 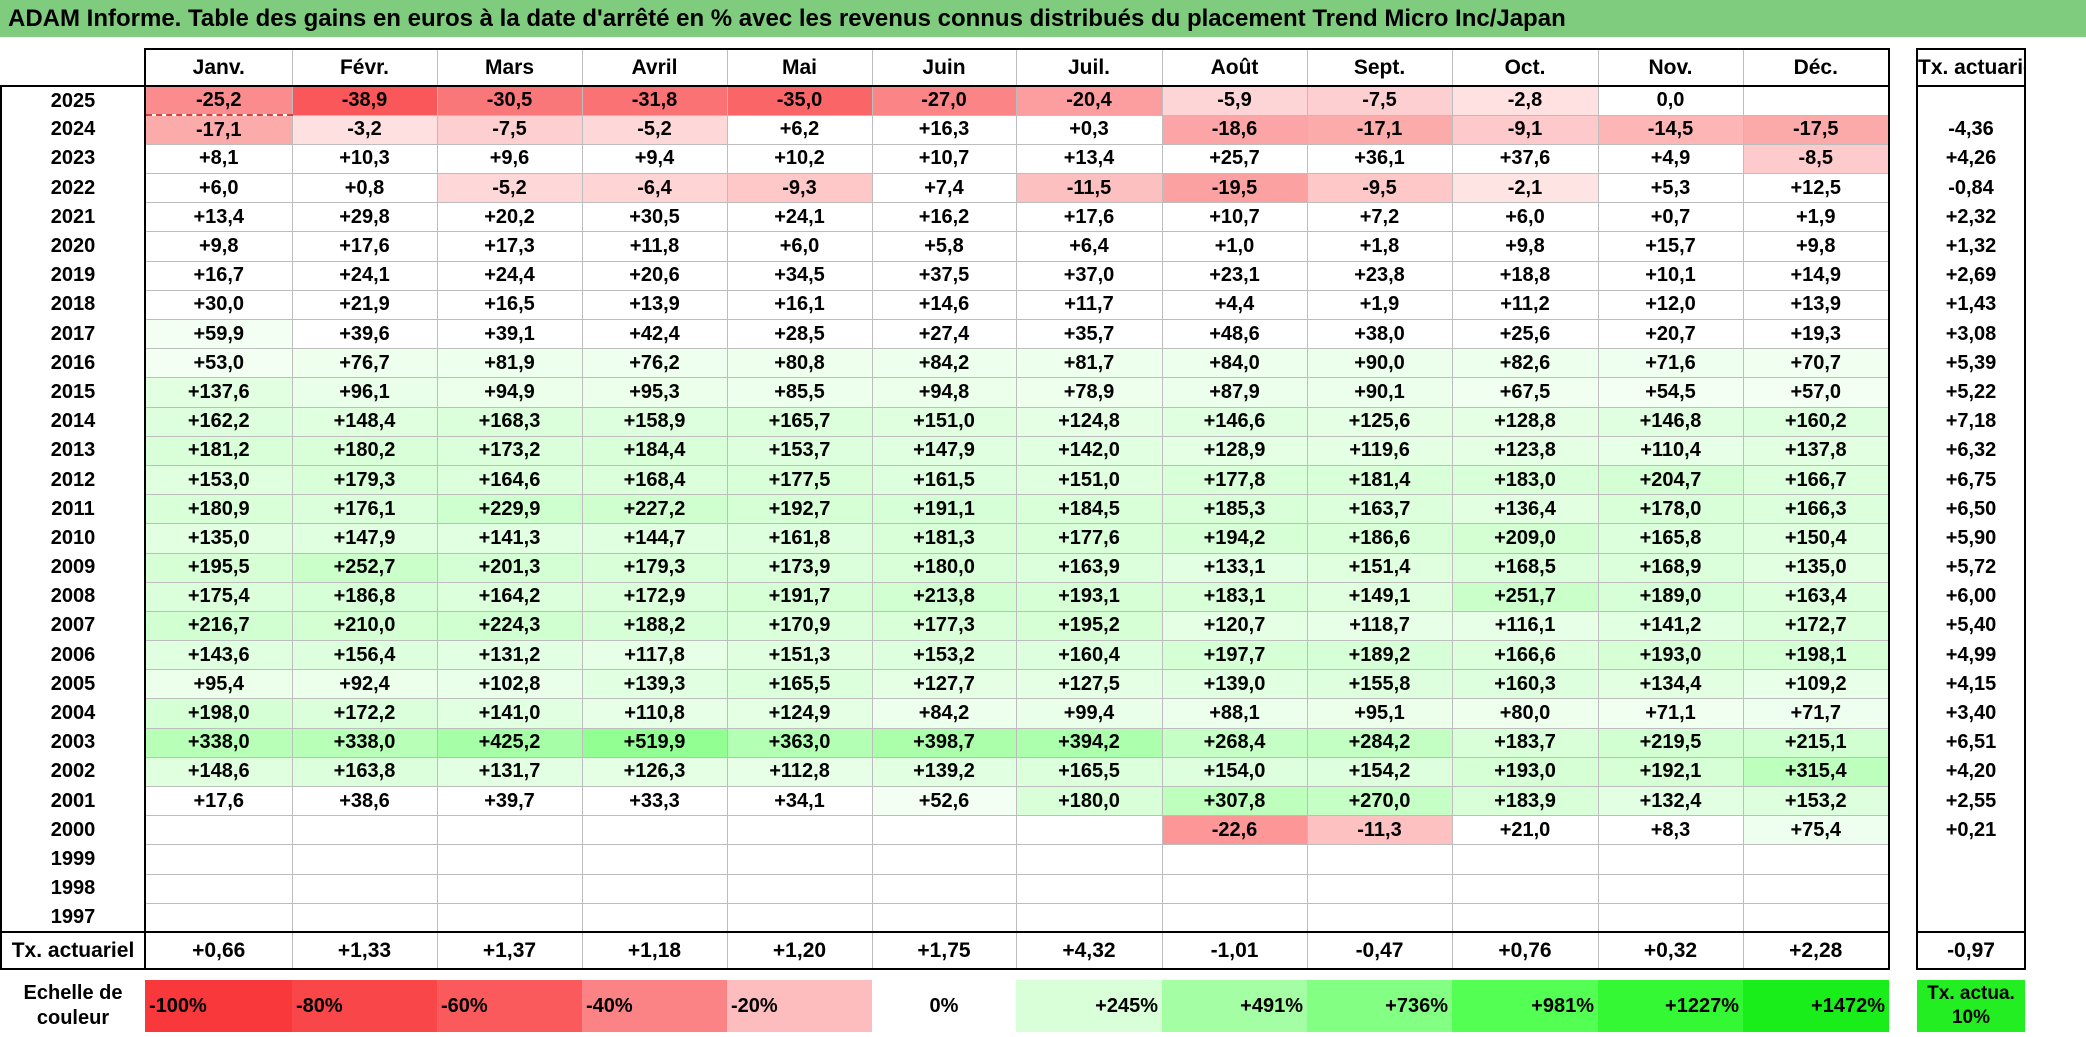 I want to click on gain-cell: +70,7, so click(x=1816, y=363).